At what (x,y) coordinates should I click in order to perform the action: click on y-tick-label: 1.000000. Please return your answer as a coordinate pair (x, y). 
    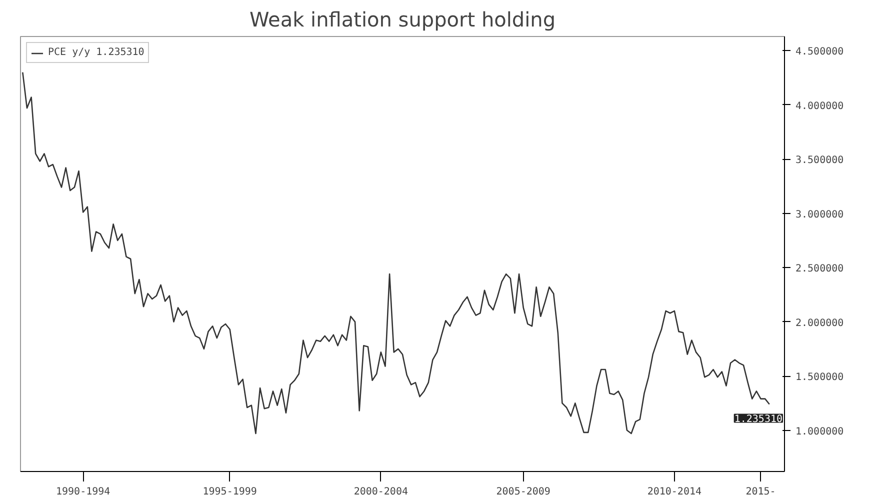
    Looking at the image, I should click on (820, 432).